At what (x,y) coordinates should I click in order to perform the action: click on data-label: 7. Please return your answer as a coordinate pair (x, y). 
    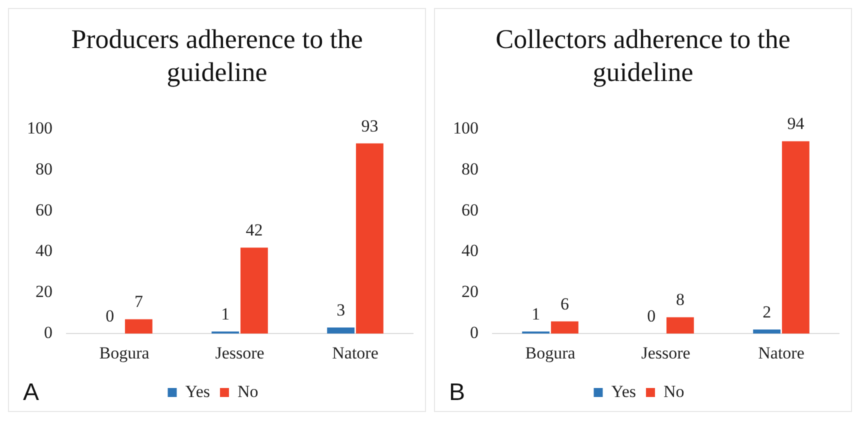
    Looking at the image, I should click on (139, 302).